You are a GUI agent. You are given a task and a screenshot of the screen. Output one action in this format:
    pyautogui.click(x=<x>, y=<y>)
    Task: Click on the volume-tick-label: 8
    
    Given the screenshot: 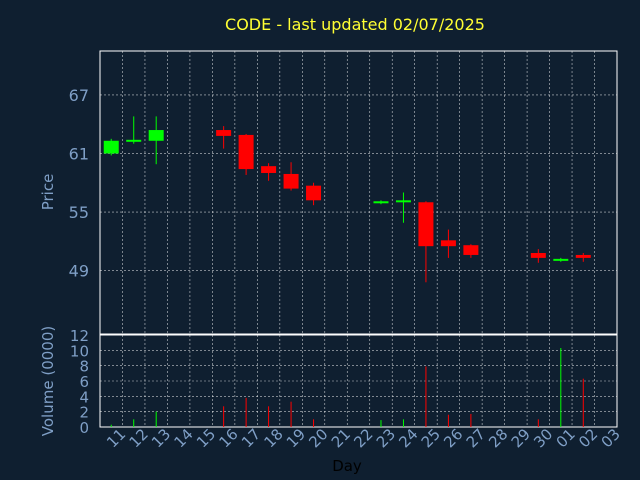 What is the action you would take?
    pyautogui.click(x=84, y=367)
    